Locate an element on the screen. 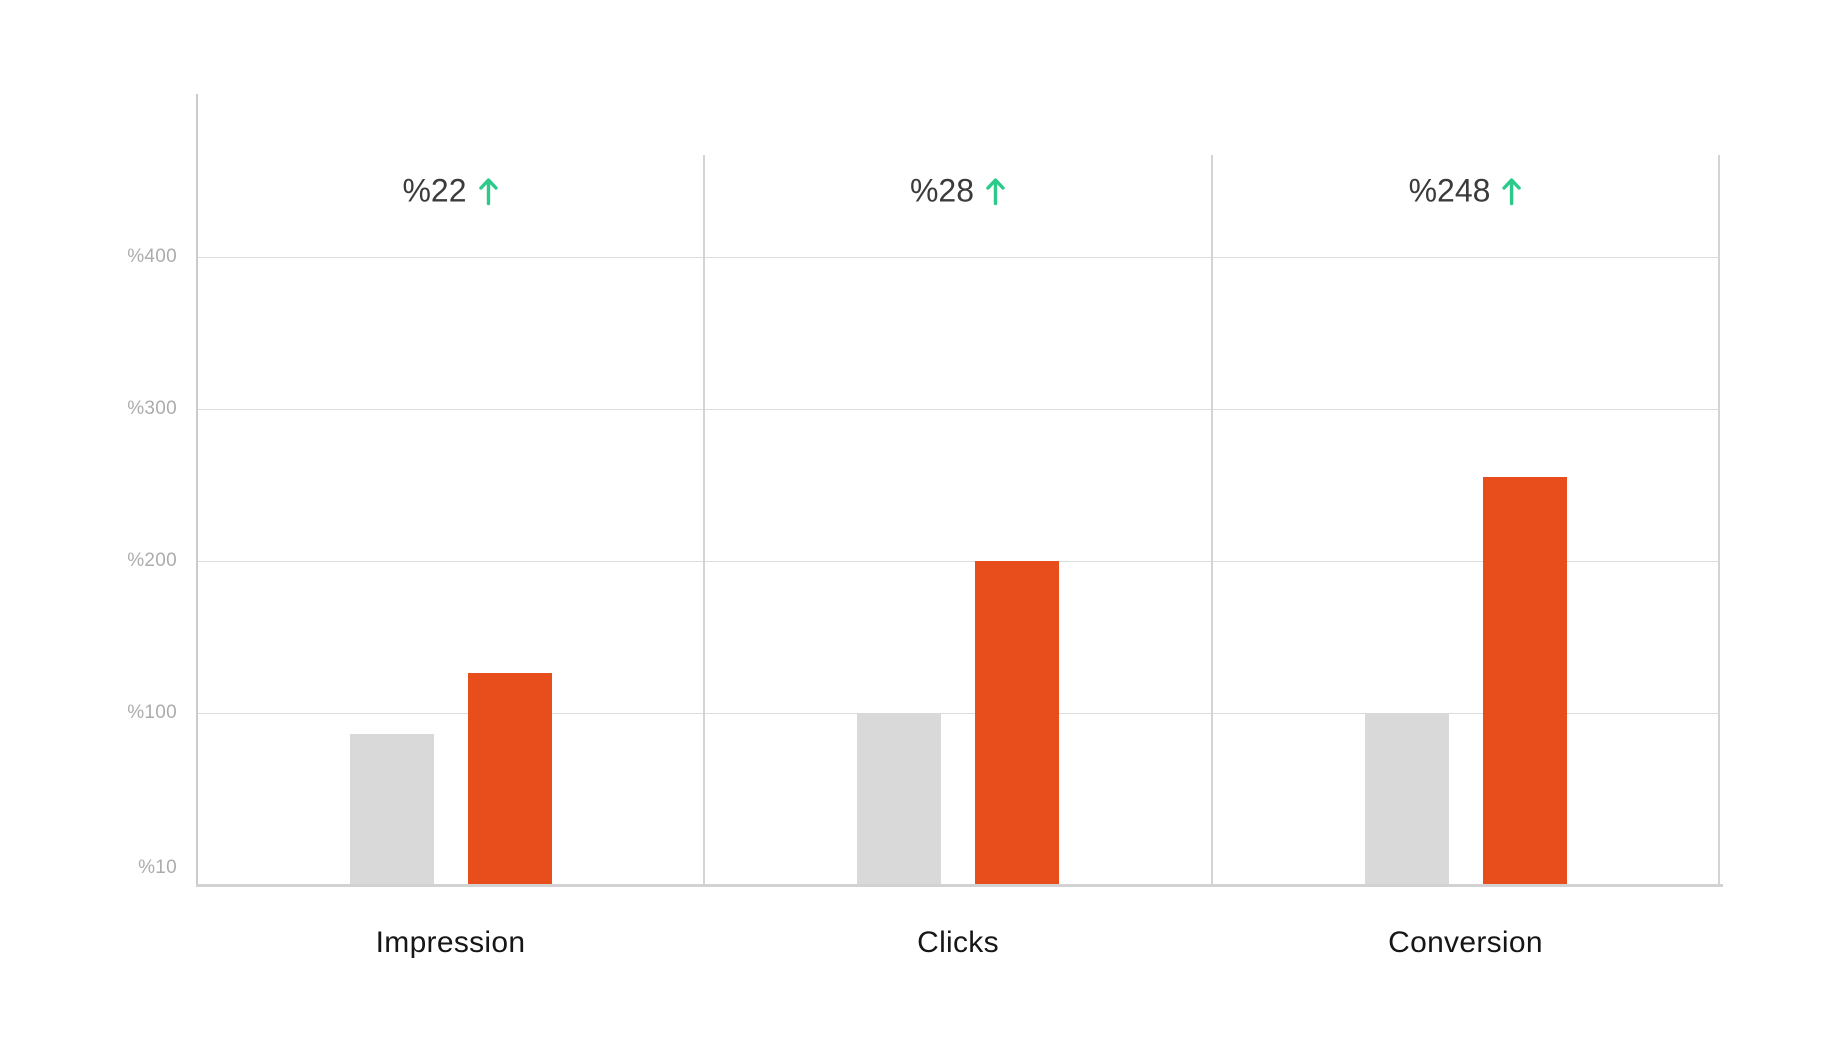  change-annotation: %248 is located at coordinates (1466, 191).